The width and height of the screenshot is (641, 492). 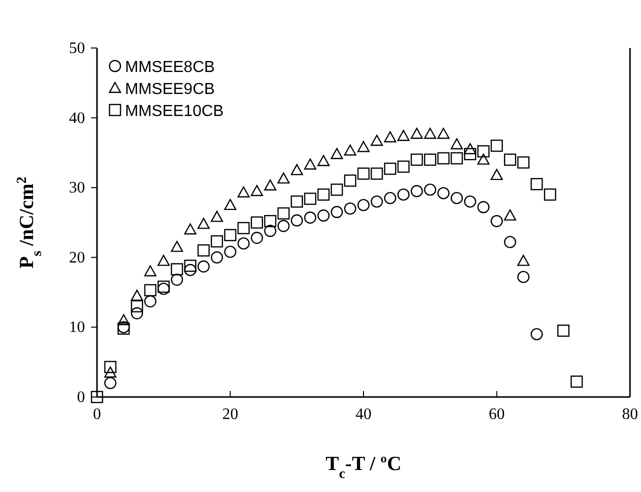 What do you see at coordinates (630, 414) in the screenshot?
I see `x-tick-label: 80` at bounding box center [630, 414].